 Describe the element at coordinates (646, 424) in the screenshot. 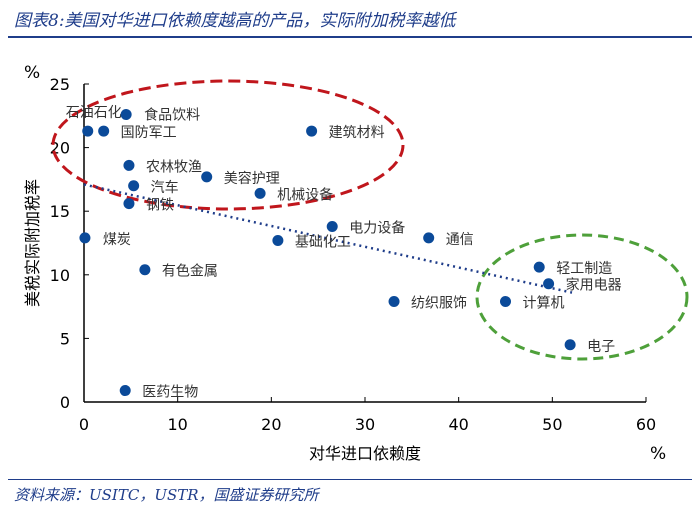

I see `x-tick-label: 60` at that location.